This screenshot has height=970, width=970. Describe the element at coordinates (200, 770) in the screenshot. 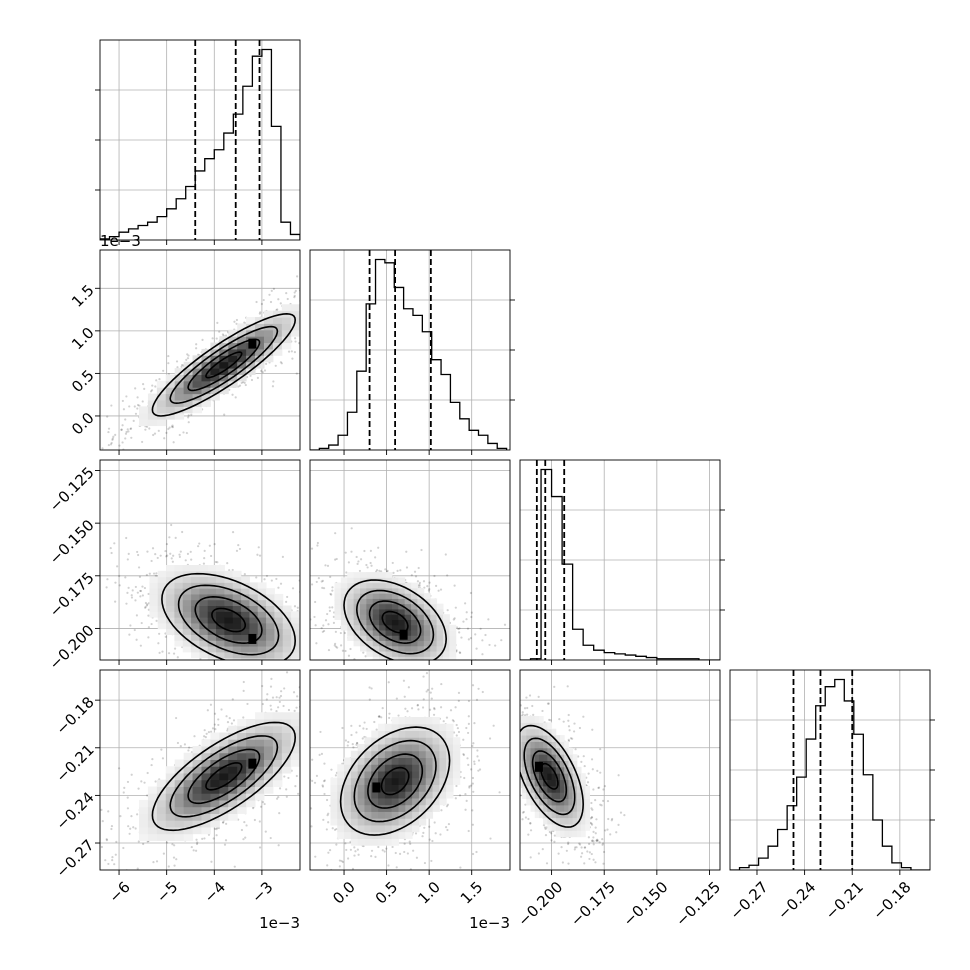

I see `panel-frame` at that location.